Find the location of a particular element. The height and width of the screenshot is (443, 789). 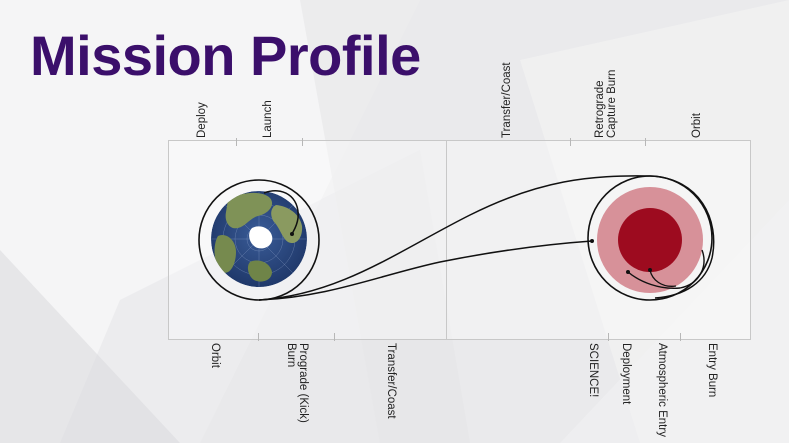

orbit-arc-right is located at coordinates (682, 237).